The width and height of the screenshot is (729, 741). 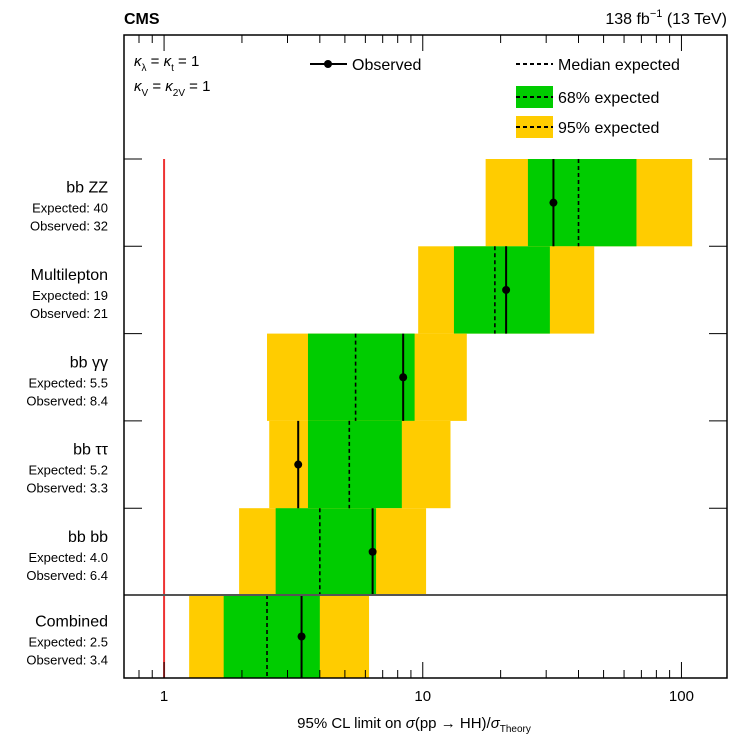 What do you see at coordinates (166, 63) in the screenshot?
I see `coupling-line-1: κλ = κt = 1` at bounding box center [166, 63].